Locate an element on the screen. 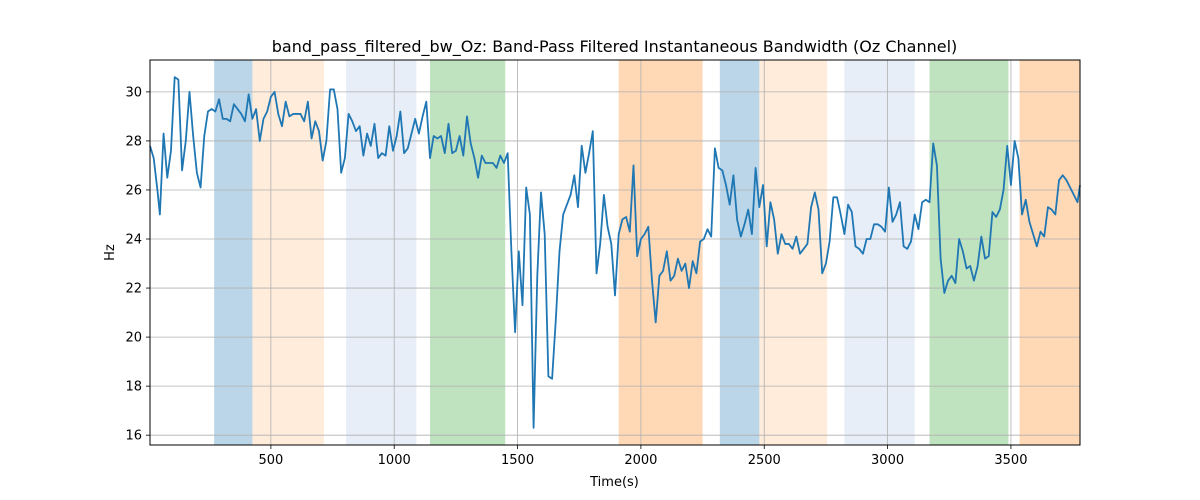  x-axis: 500 1000 1500 2000 2500 3000 3500 is located at coordinates (642, 456).